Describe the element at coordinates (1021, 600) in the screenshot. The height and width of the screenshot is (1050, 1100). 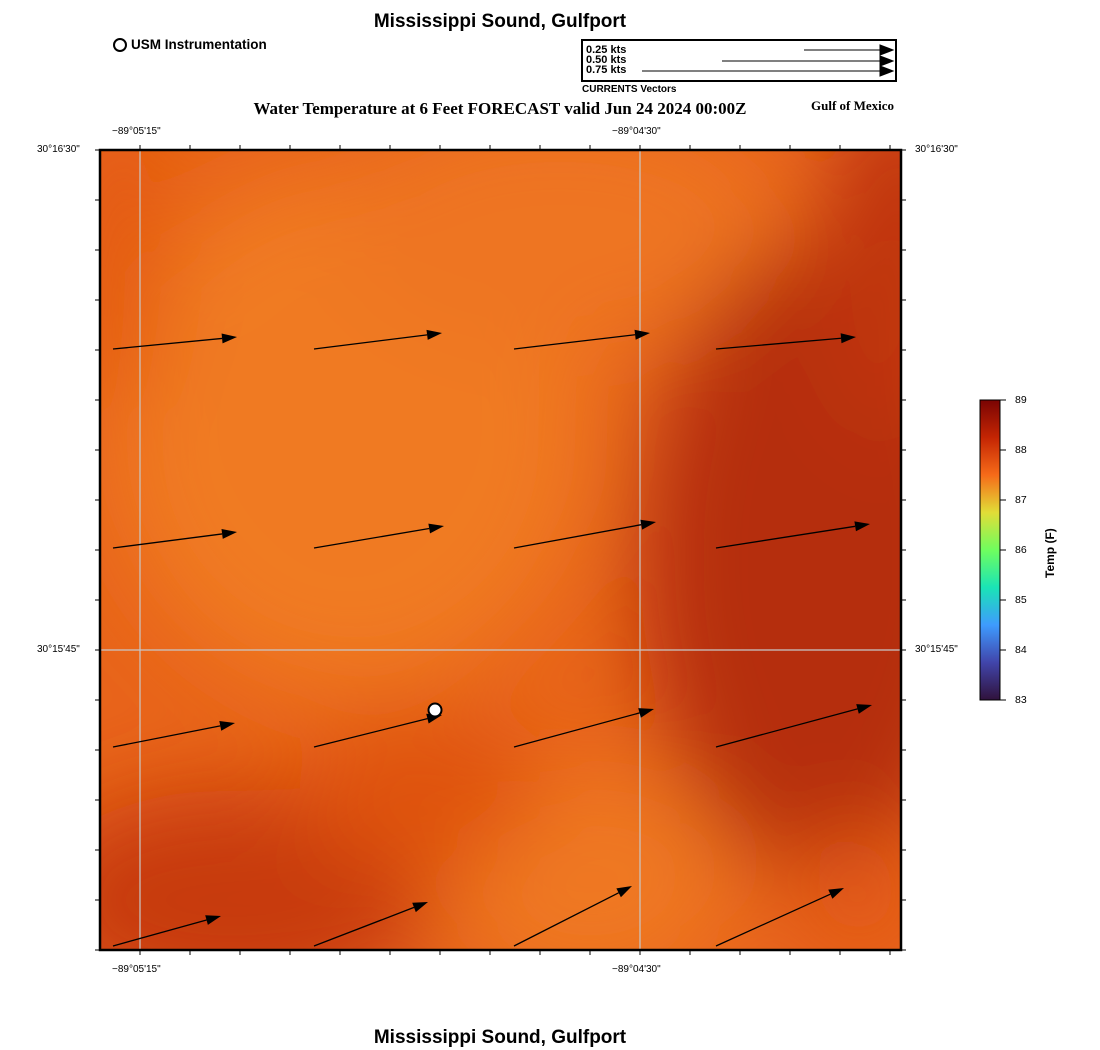
I see `colorbar-tick-85: 85` at that location.